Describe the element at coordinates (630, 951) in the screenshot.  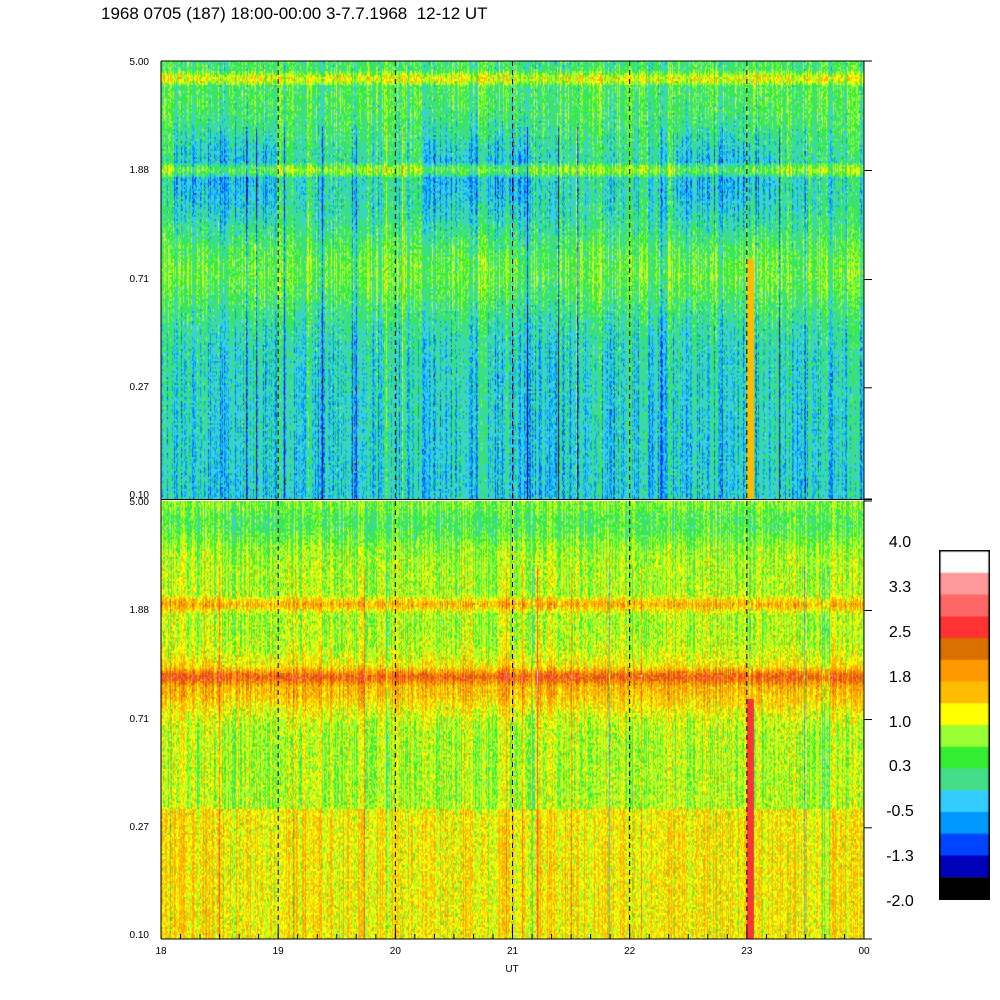
I see `x-tick-label: 22` at that location.